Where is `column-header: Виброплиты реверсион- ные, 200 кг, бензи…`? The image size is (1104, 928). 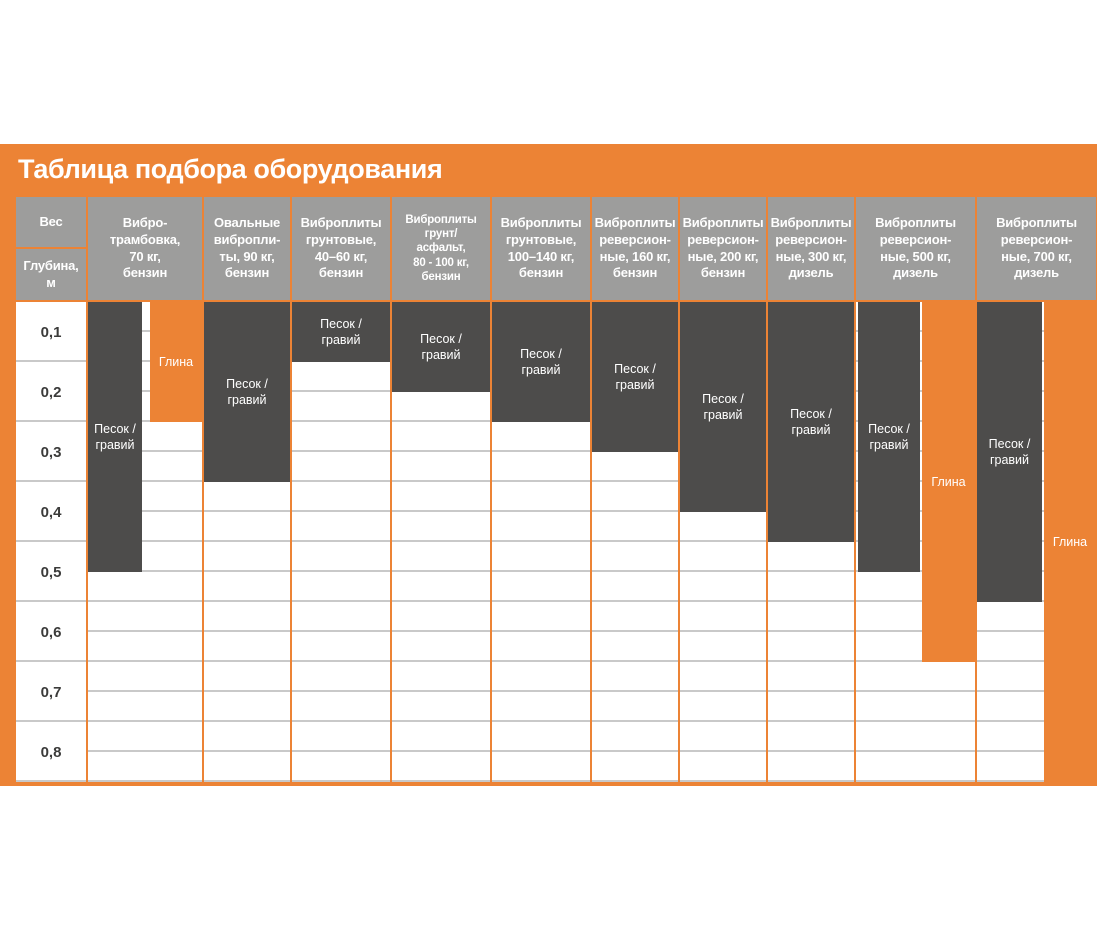
column-header: Виброплиты реверсион- ные, 200 кг, бензи… is located at coordinates (723, 248).